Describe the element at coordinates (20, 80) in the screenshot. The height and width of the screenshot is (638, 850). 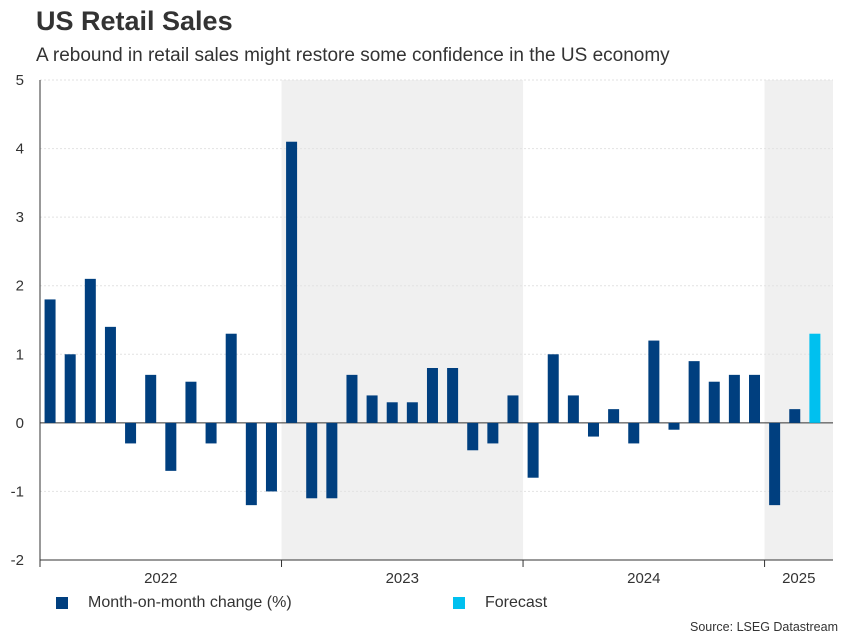
I see `y-tick-label: 5` at that location.